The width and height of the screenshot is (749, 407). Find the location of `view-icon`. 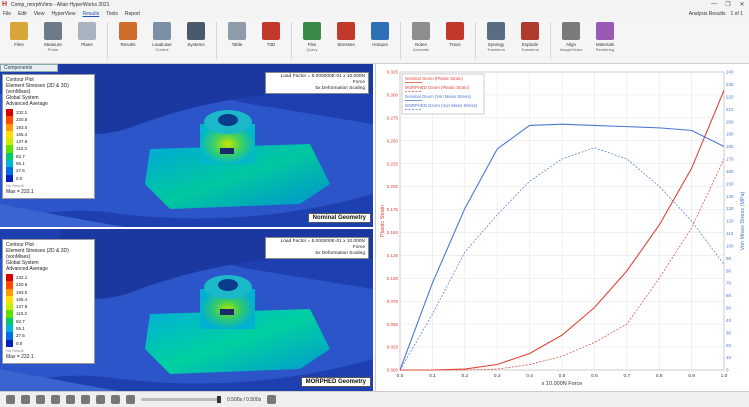

view-icon is located at coordinates (25, 399).